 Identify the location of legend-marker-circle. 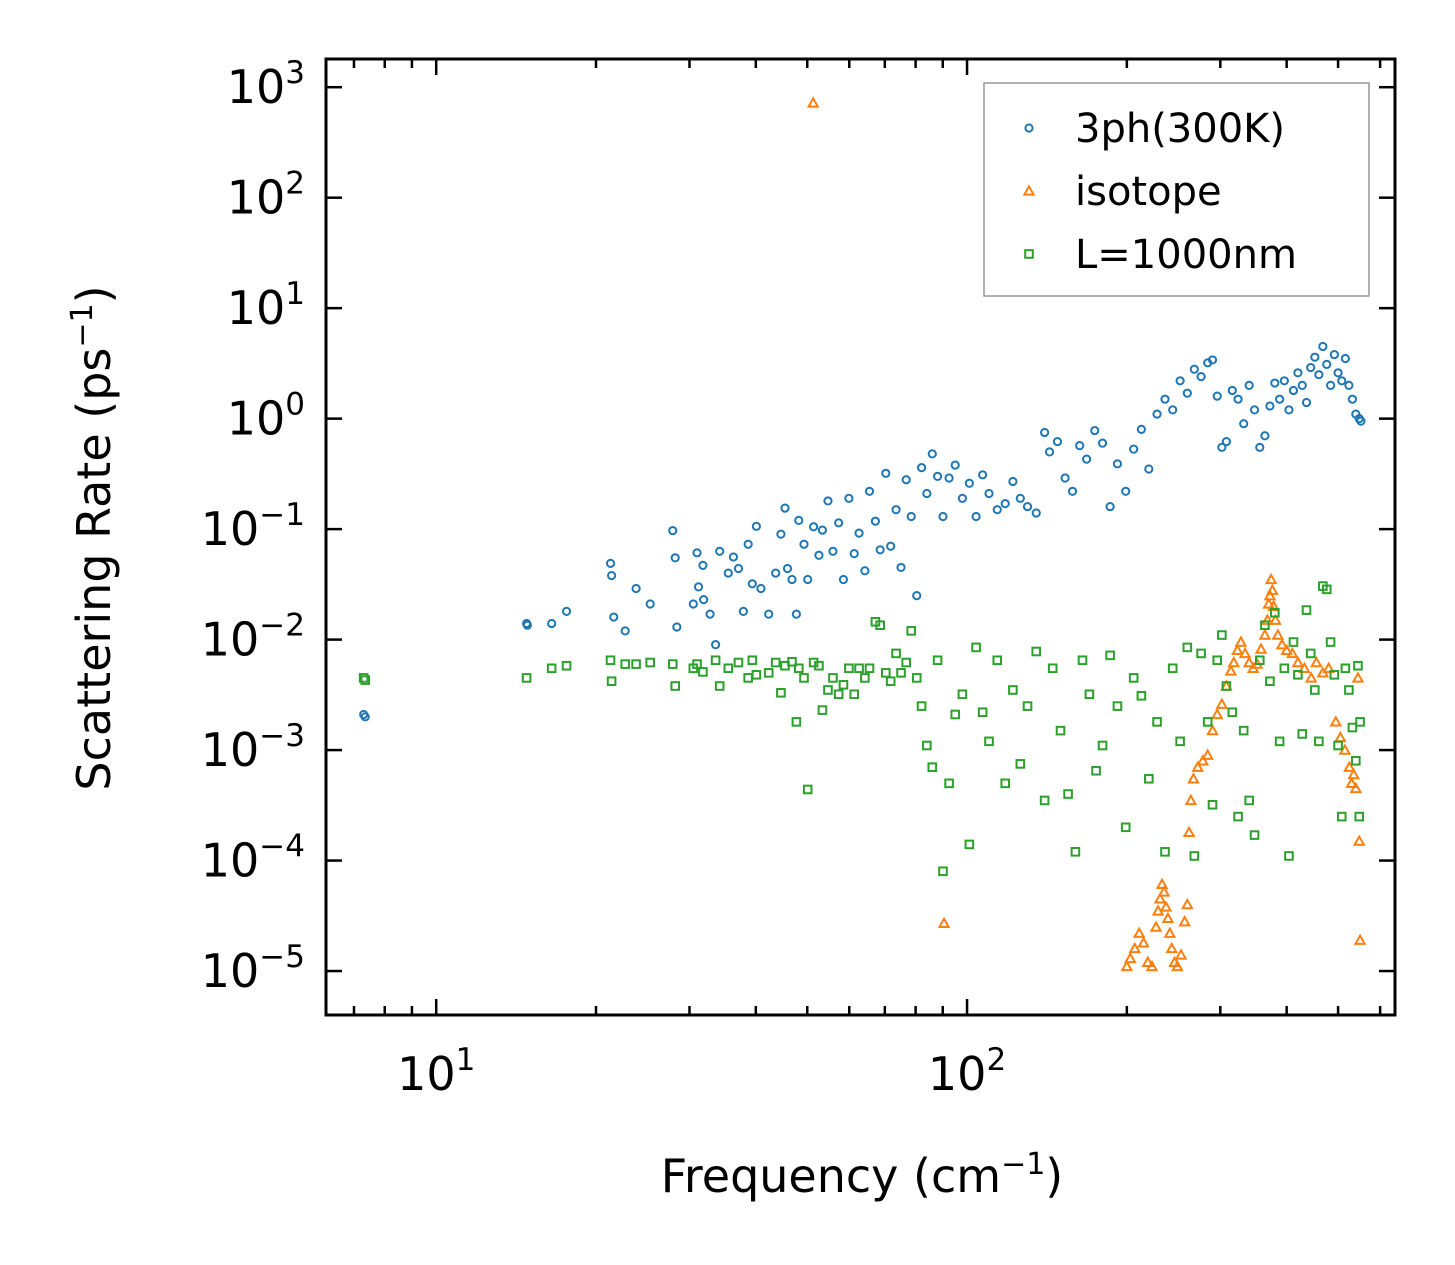
(1029, 128).